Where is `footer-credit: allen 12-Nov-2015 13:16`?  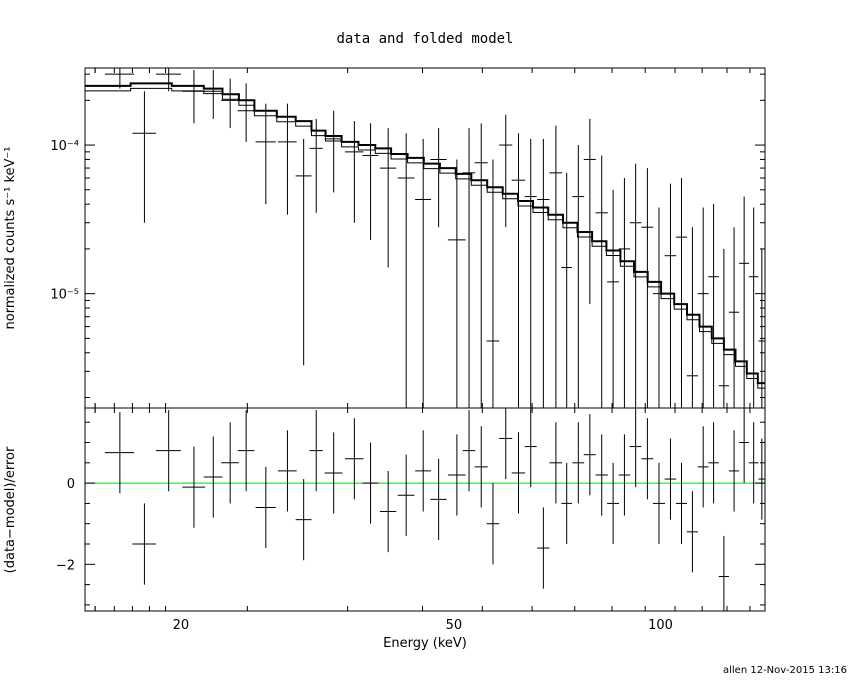 footer-credit: allen 12-Nov-2015 13:16 is located at coordinates (785, 670).